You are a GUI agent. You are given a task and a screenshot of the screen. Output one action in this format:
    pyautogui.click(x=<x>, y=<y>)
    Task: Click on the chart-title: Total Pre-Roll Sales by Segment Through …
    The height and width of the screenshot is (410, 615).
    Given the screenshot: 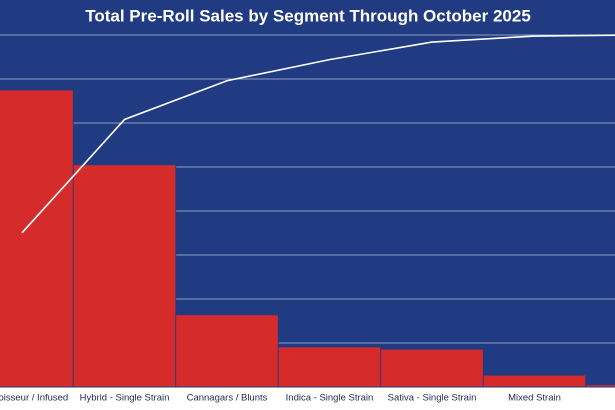 What is the action you would take?
    pyautogui.click(x=308, y=15)
    